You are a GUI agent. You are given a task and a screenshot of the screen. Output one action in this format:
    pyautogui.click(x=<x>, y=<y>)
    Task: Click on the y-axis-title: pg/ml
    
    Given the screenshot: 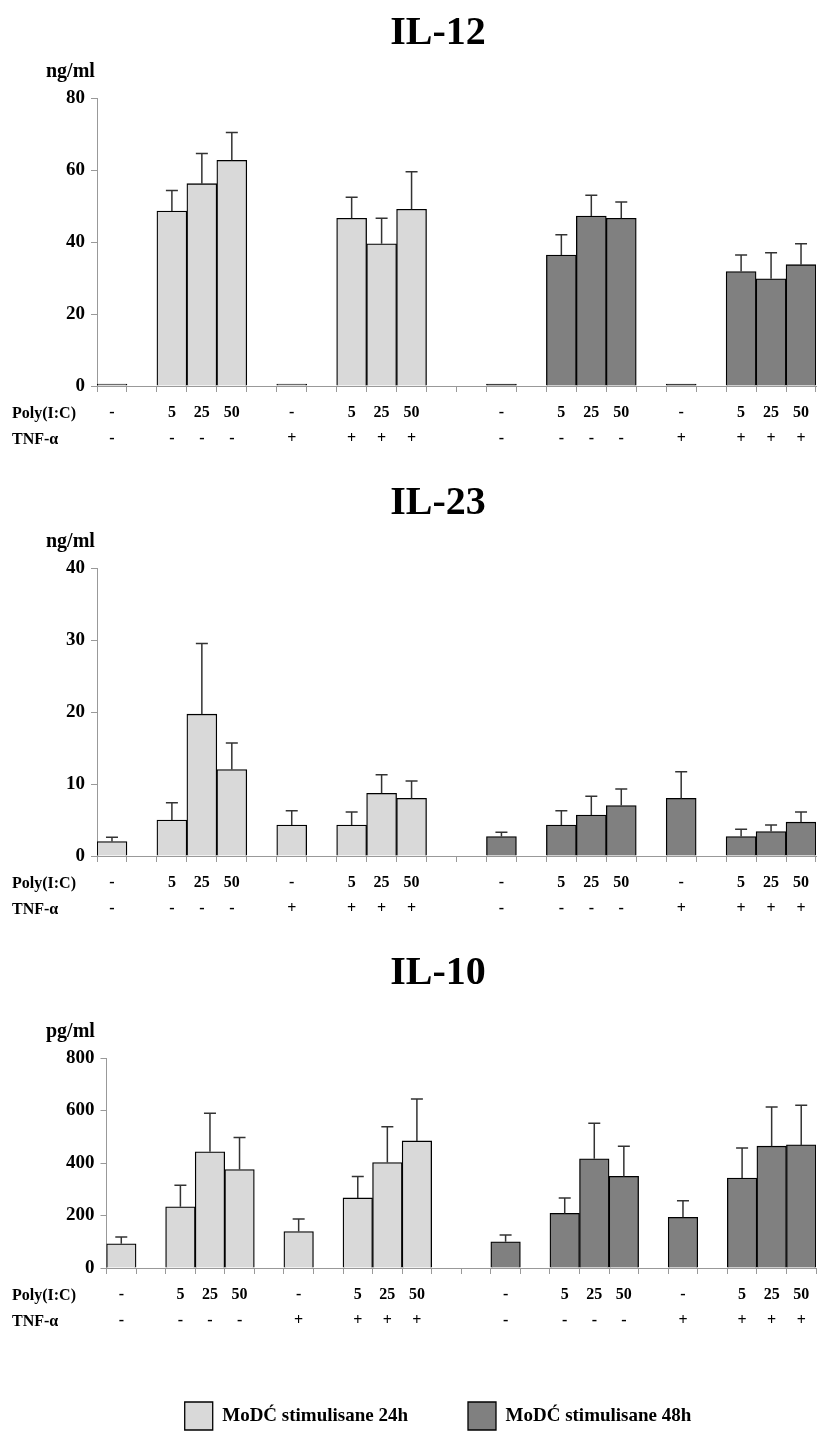 What is the action you would take?
    pyautogui.click(x=71, y=1031)
    